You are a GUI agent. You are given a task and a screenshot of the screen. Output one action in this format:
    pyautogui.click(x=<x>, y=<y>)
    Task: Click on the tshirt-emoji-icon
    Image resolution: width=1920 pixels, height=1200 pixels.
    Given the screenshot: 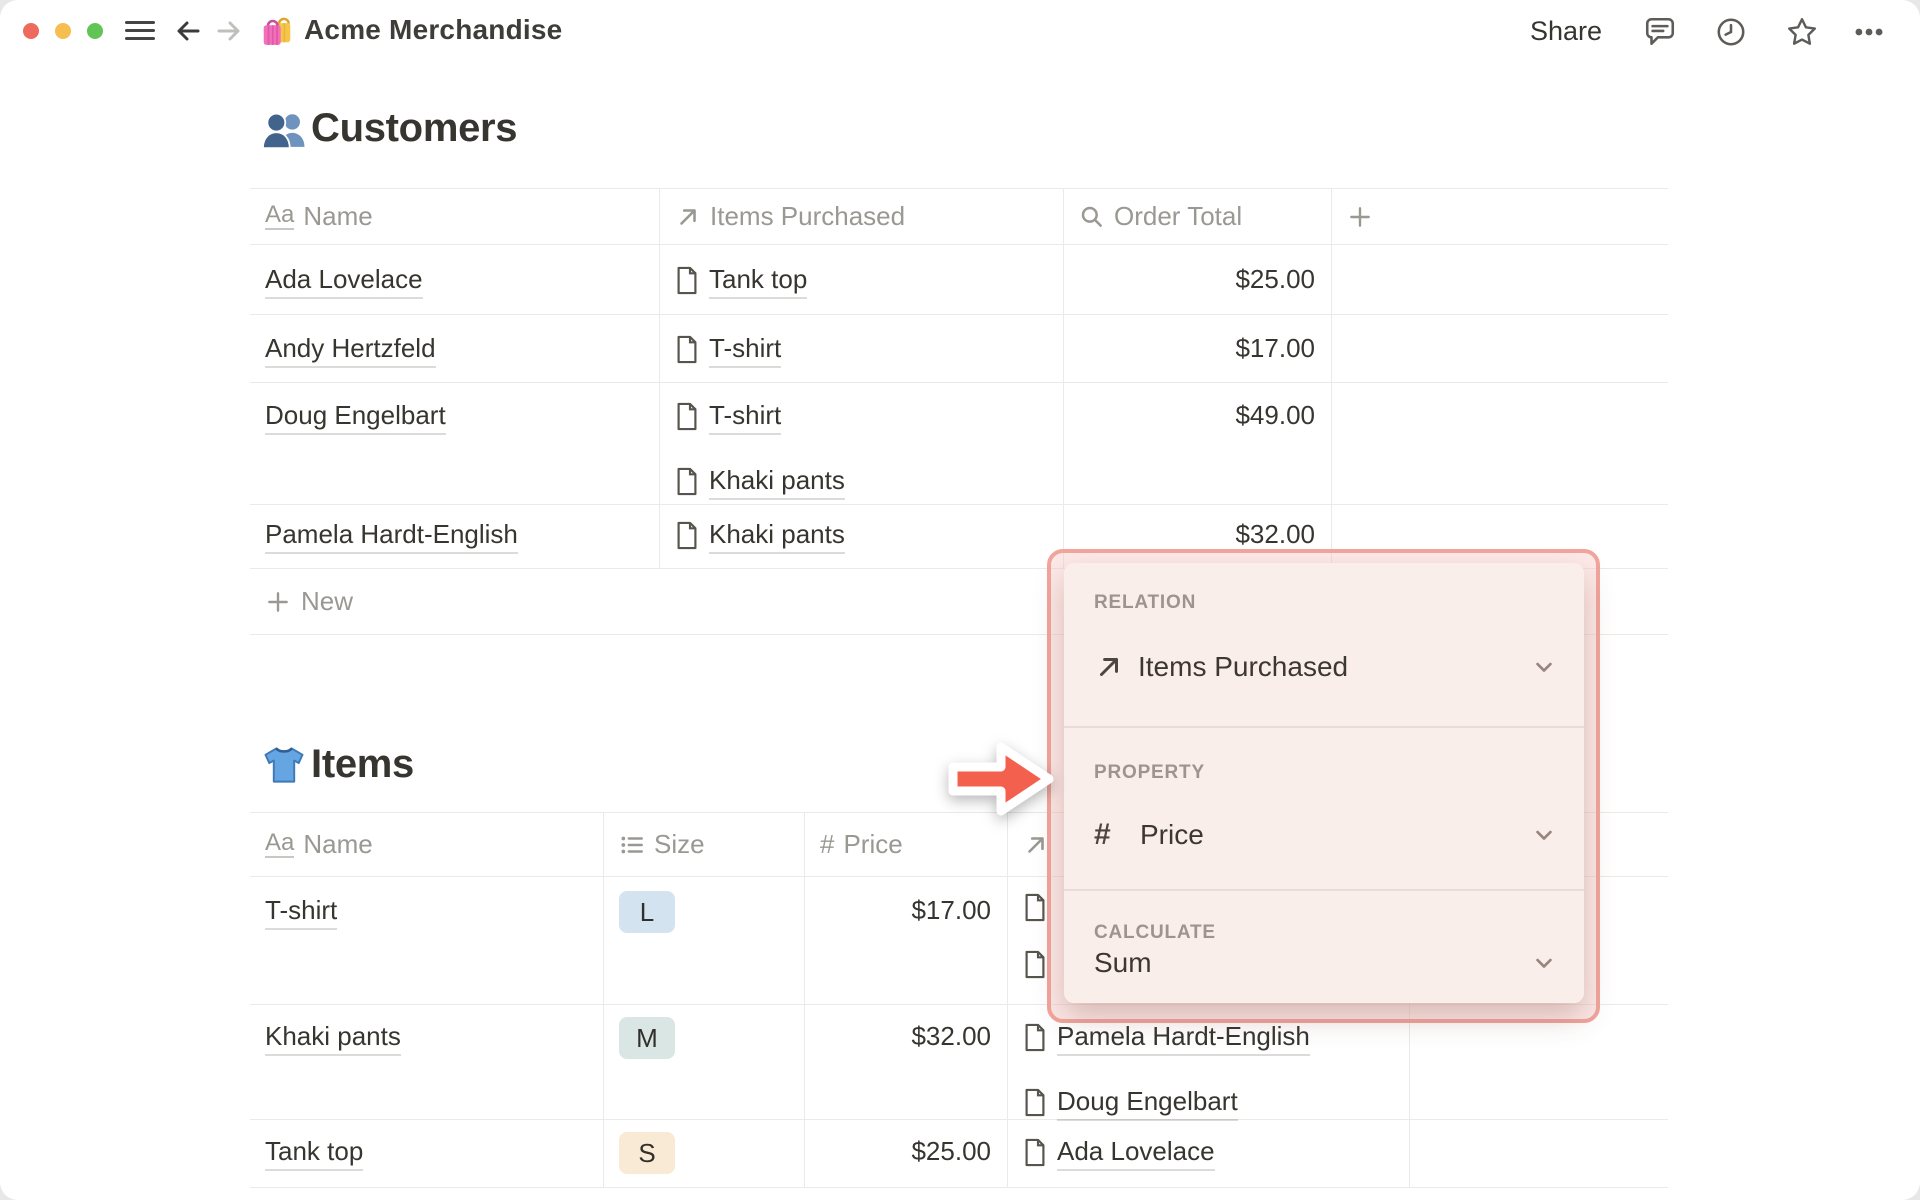 What is the action you would take?
    pyautogui.click(x=284, y=764)
    